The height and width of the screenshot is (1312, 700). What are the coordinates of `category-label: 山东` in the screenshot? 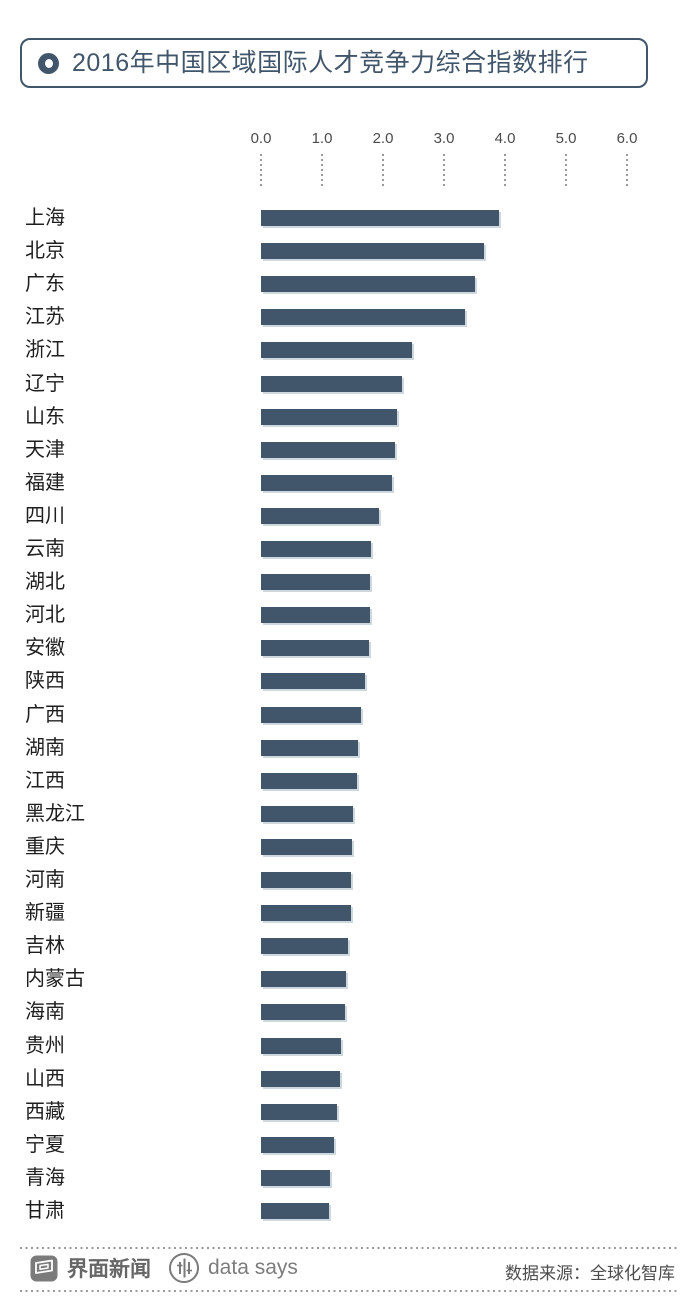 It's located at (45, 417).